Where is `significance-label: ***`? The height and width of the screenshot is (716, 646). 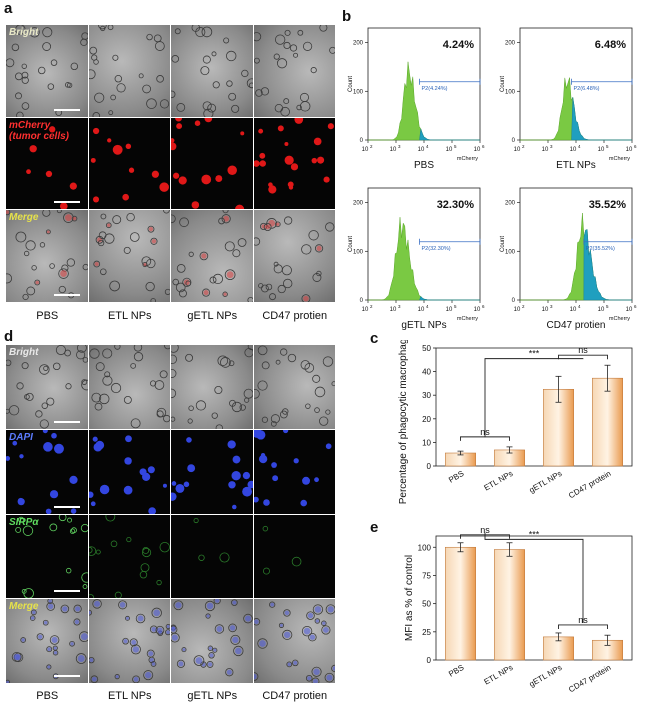 significance-label: *** is located at coordinates (534, 534).